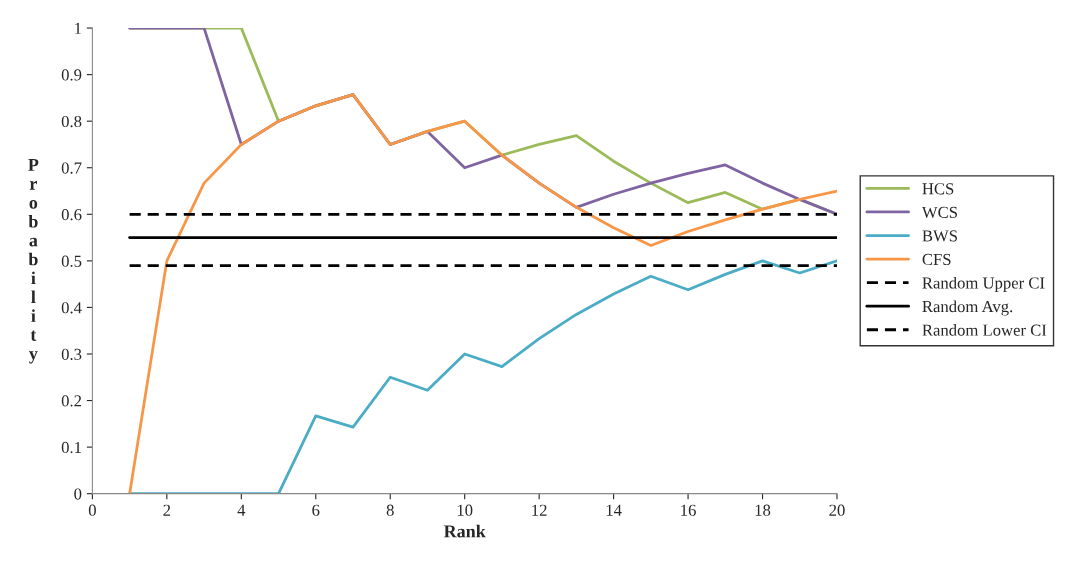  I want to click on legend-label: Random Upper CI, so click(983, 284).